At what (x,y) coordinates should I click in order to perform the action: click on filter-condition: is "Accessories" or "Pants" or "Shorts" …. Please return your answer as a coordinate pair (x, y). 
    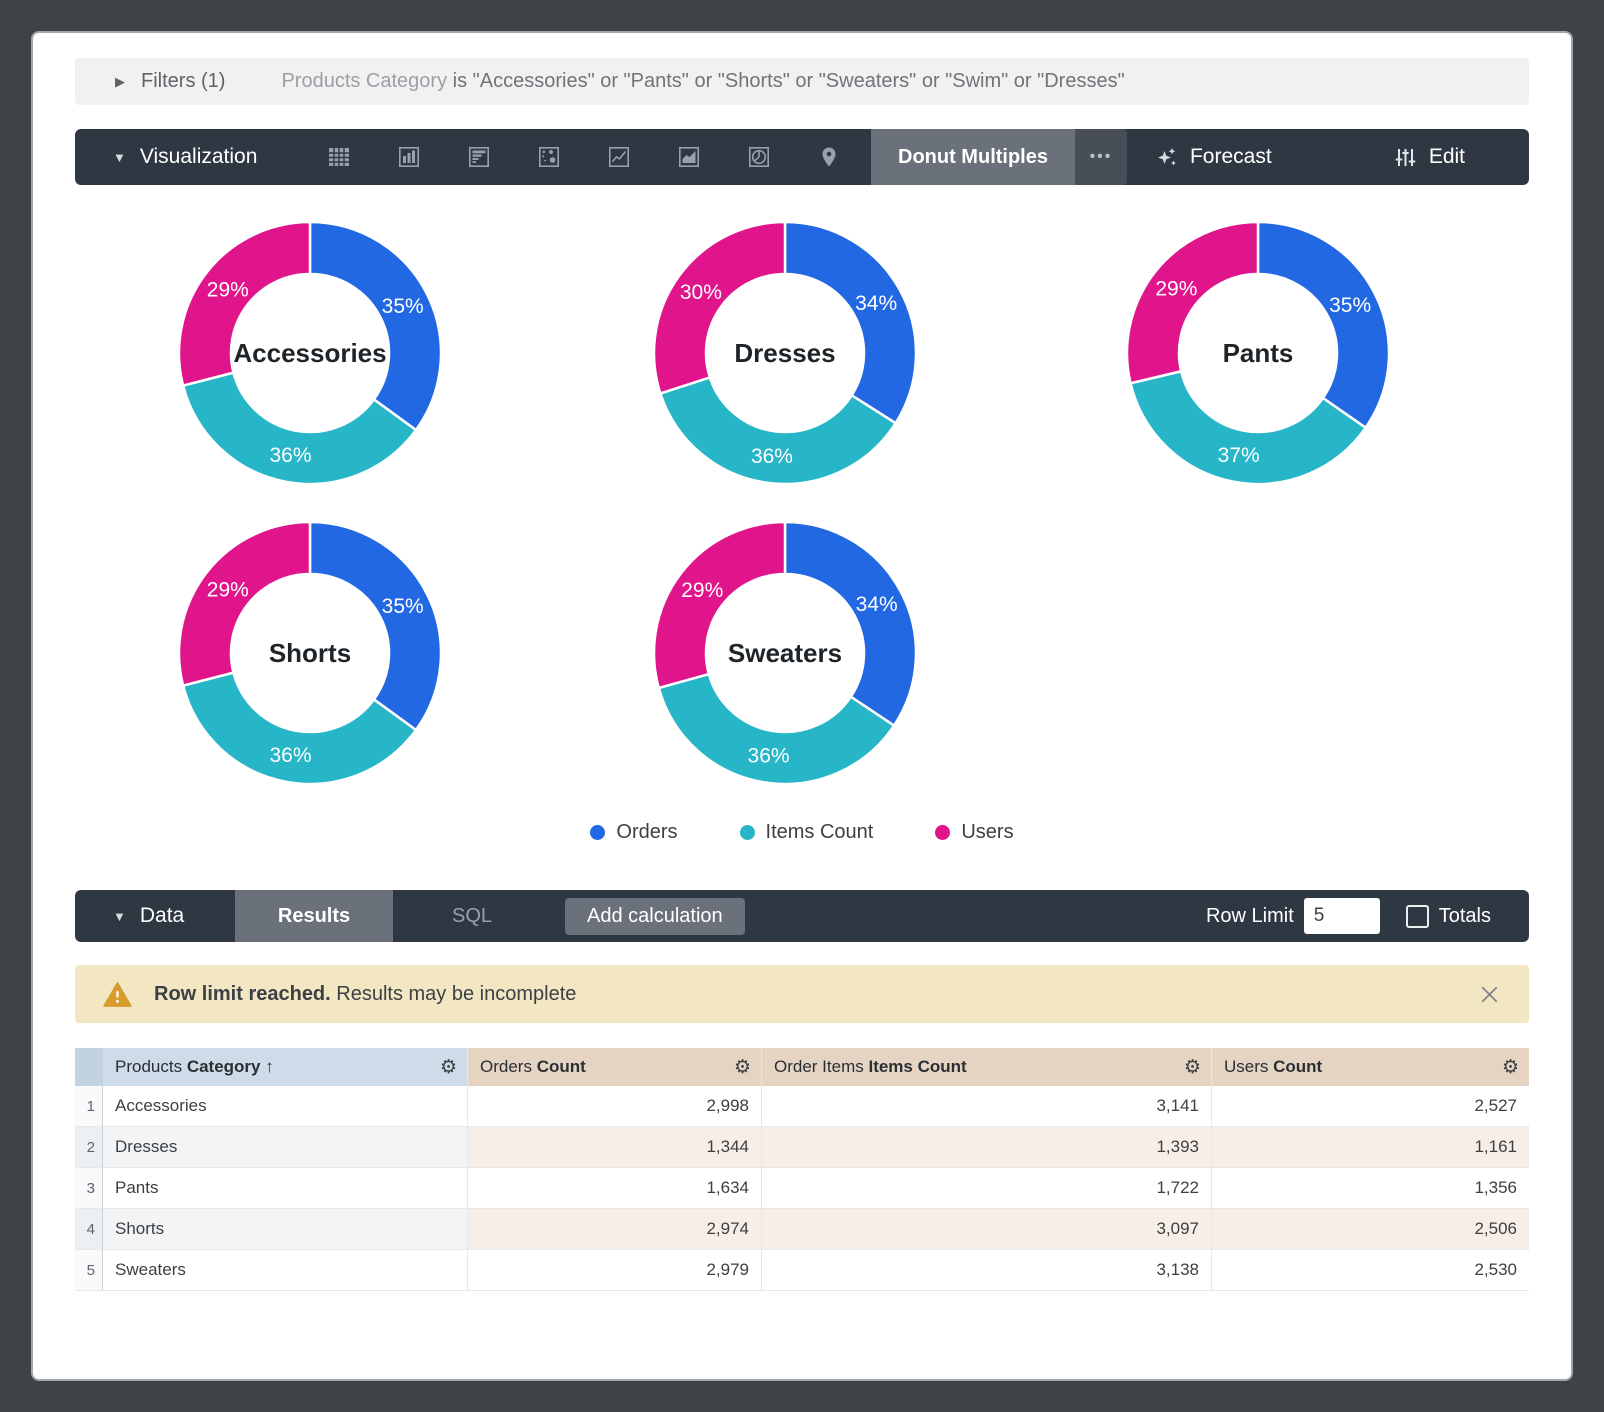
    Looking at the image, I should click on (786, 81).